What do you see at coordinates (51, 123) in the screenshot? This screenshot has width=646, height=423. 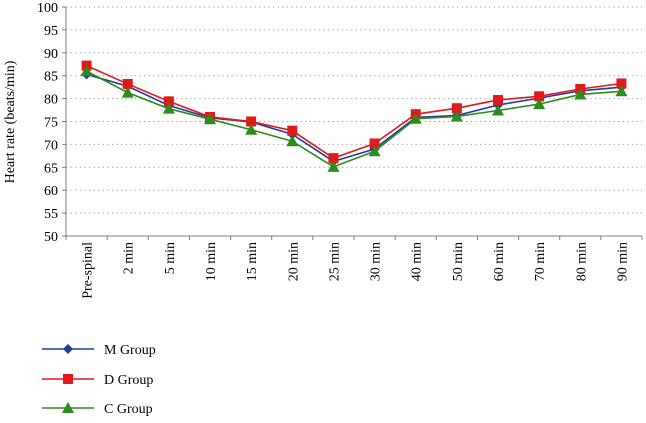 I see `y-tick-label: 75` at bounding box center [51, 123].